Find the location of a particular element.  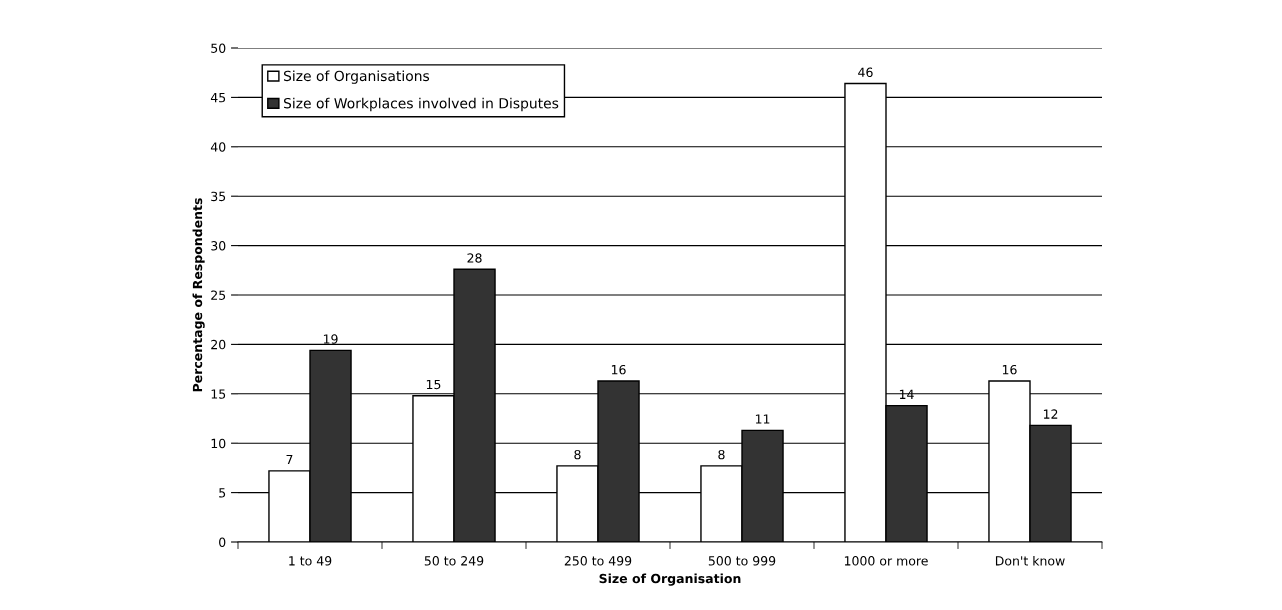

data-label: 28 is located at coordinates (474, 258).